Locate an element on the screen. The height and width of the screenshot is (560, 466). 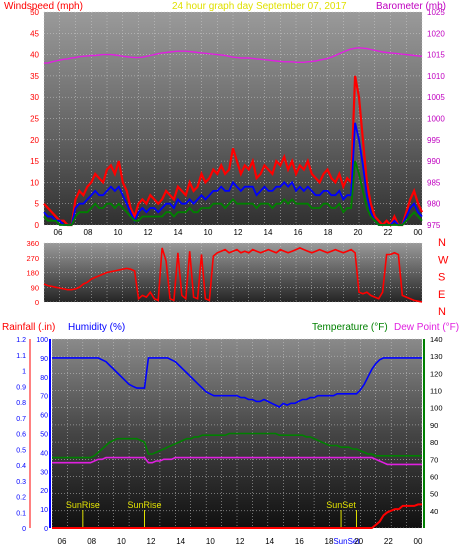
dewpoint-series-line is located at coordinates (237, 461).